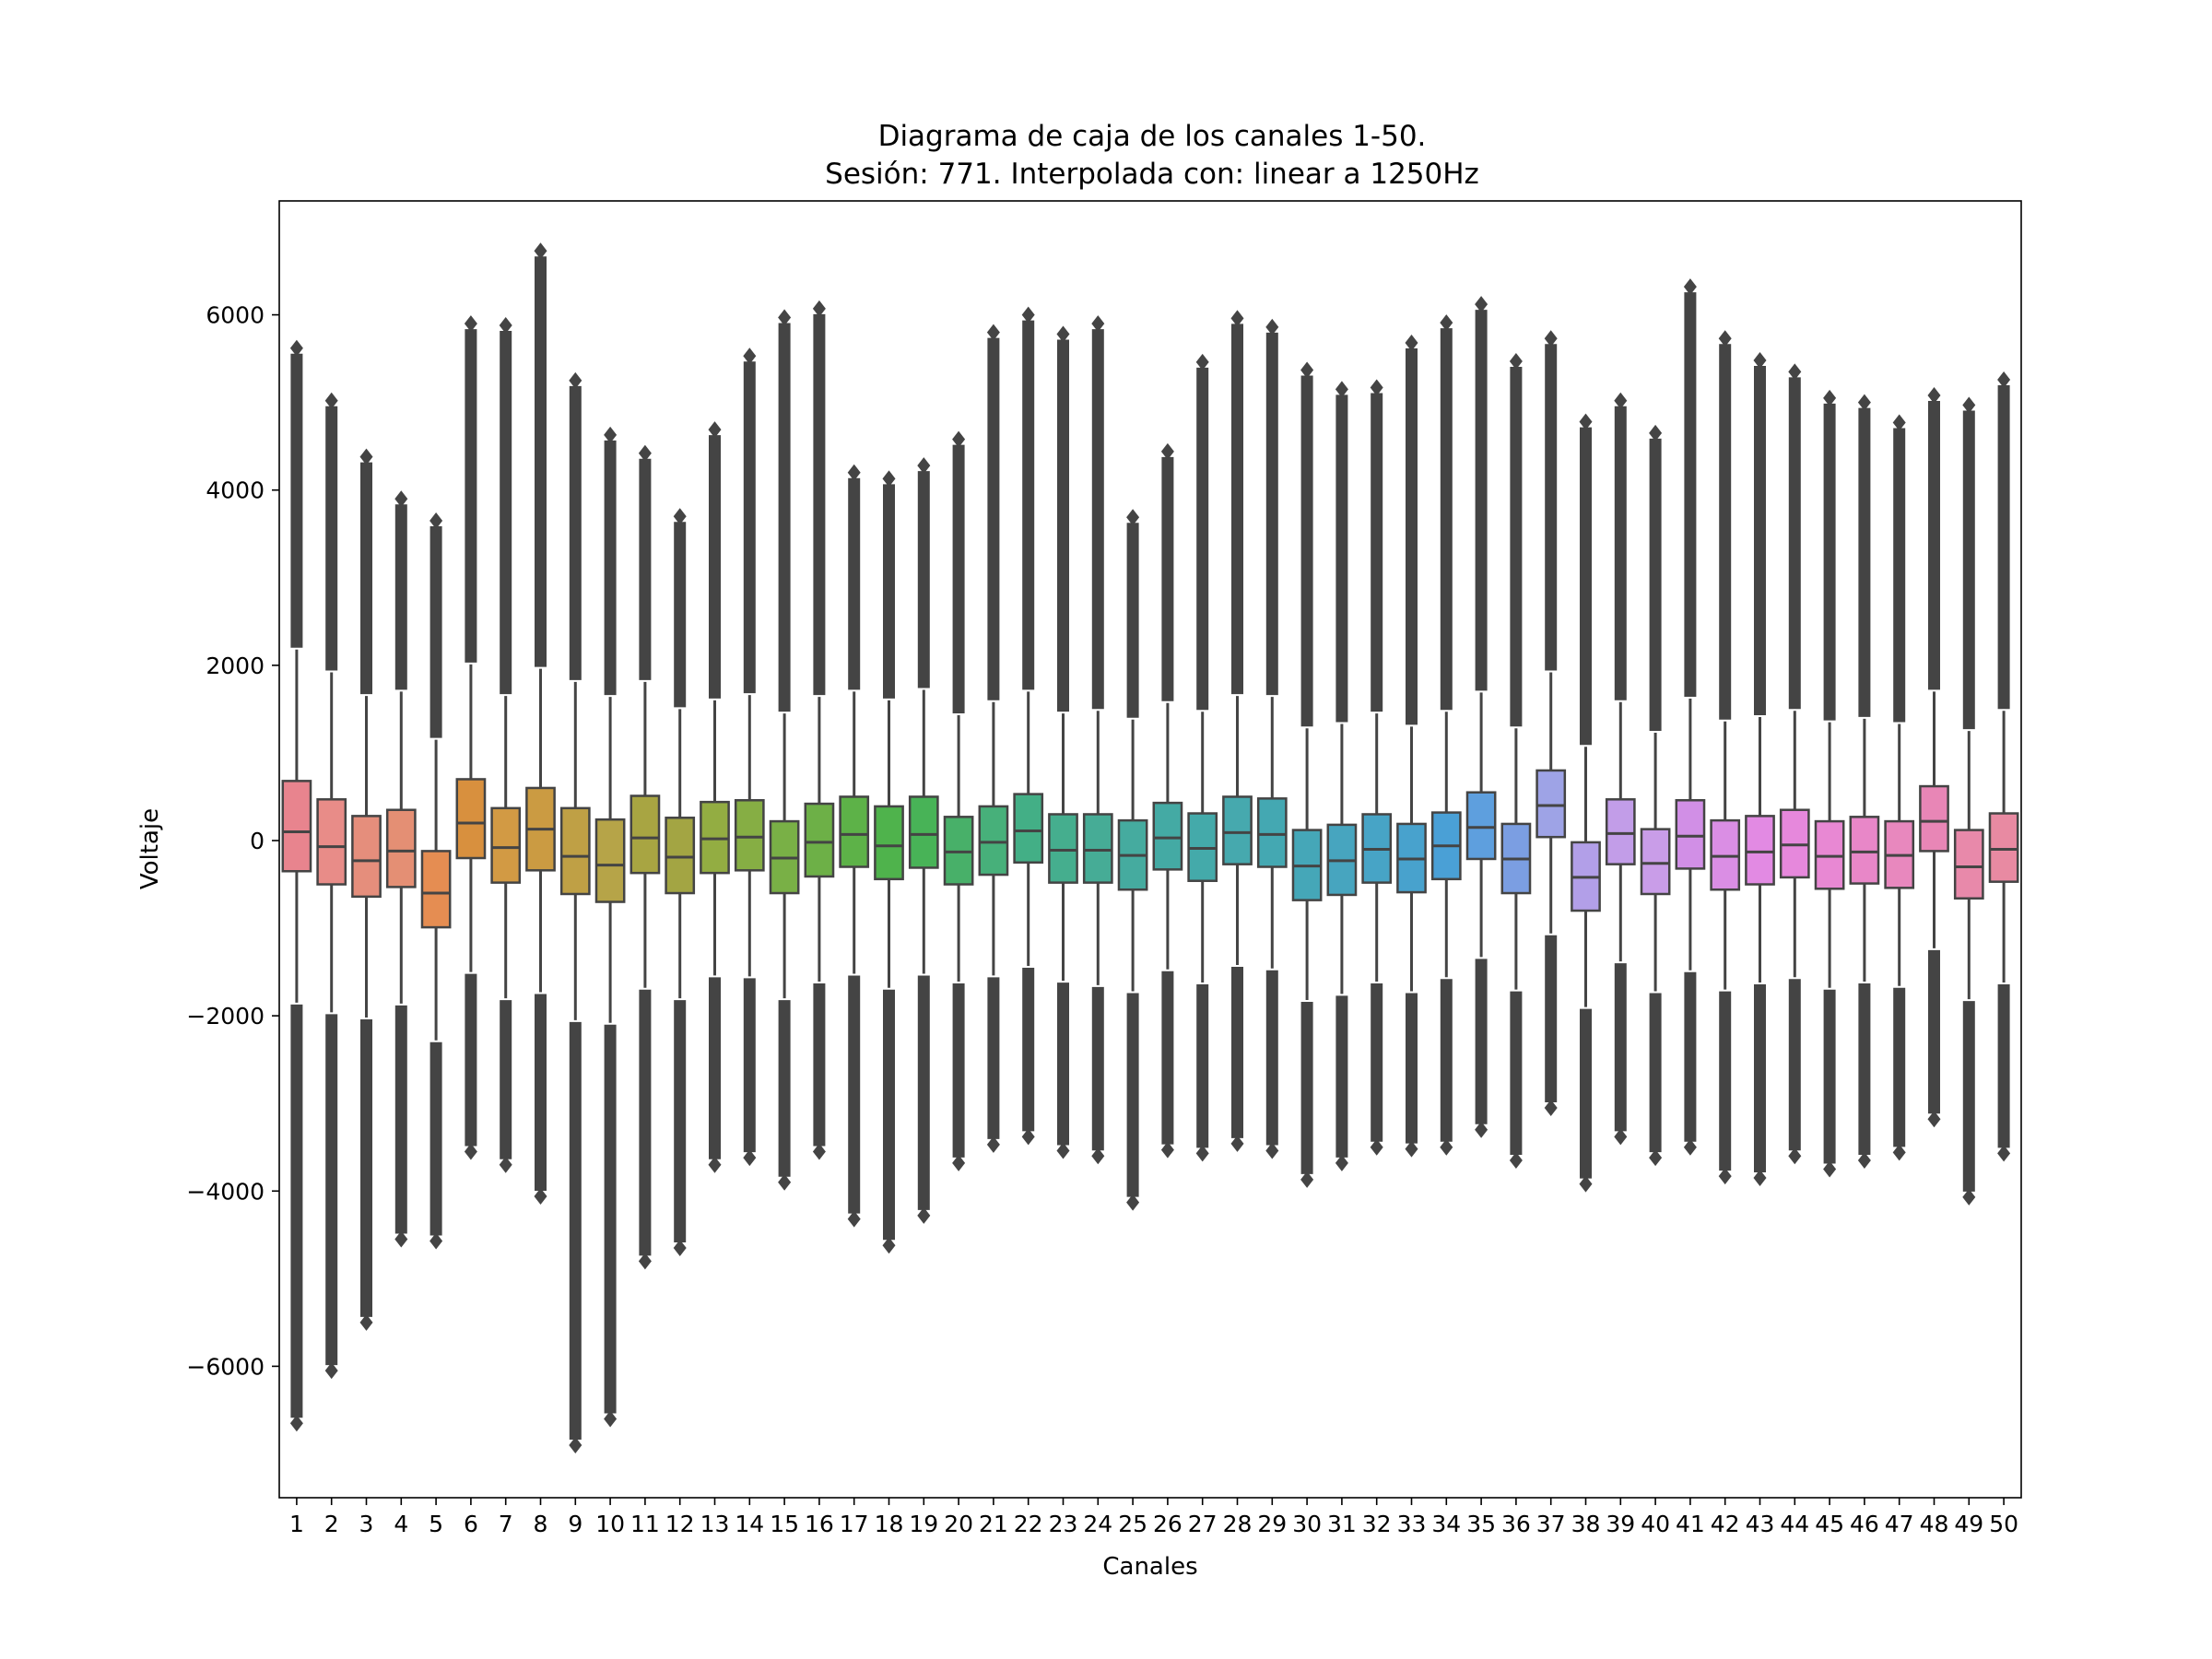 The height and width of the screenshot is (1659, 2212). I want to click on x-tick-label: 8, so click(541, 1524).